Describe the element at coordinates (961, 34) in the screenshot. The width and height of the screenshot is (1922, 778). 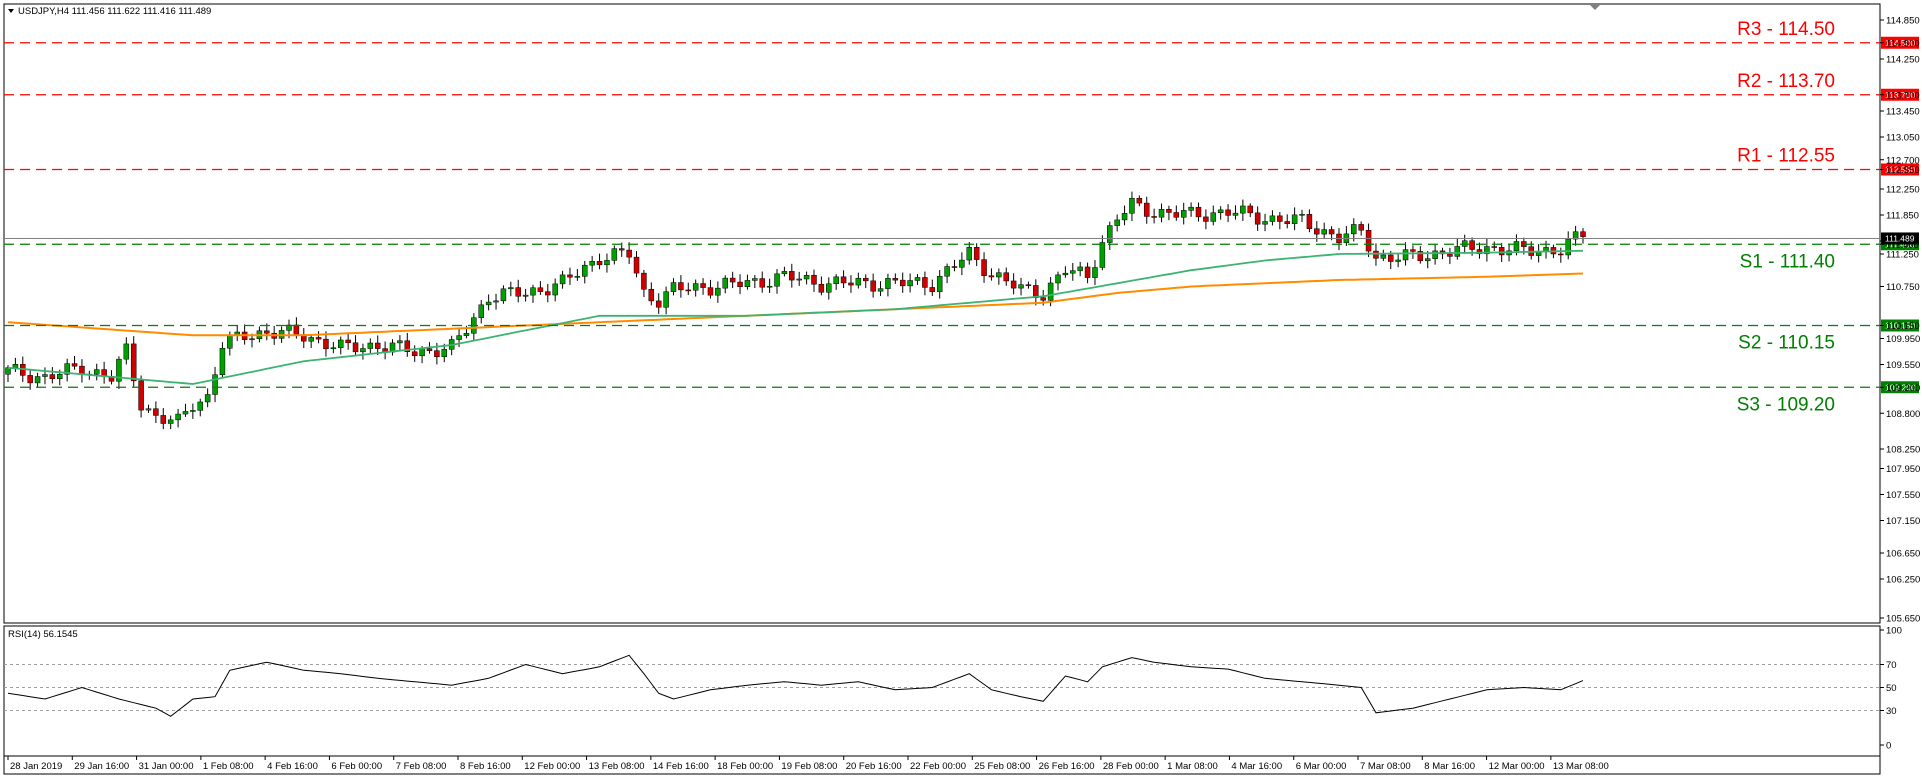
I see `level-r3: R3 - 114.50 114.500` at that location.